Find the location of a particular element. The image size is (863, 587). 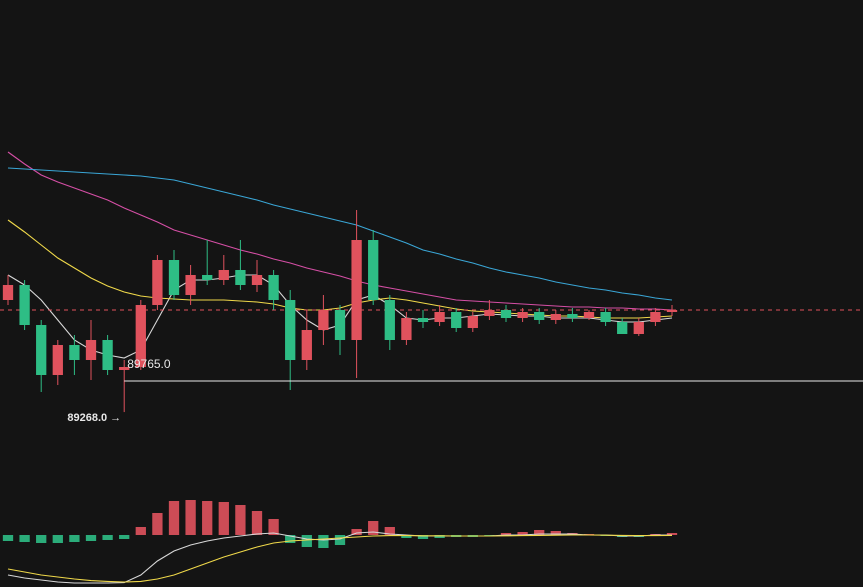

low-price-label: 89268.0 → is located at coordinates (94, 418).